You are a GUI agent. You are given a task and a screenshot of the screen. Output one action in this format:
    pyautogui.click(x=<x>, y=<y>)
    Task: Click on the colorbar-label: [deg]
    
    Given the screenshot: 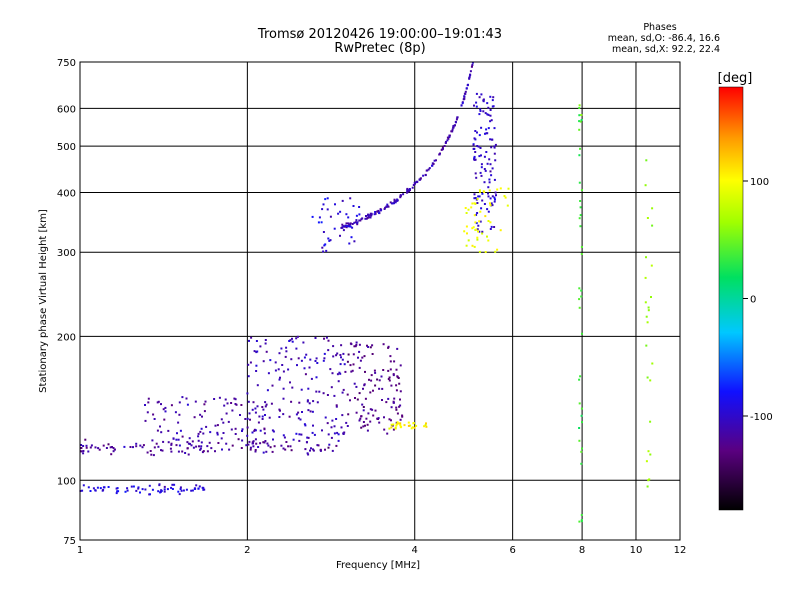 What is the action you would take?
    pyautogui.click(x=735, y=78)
    